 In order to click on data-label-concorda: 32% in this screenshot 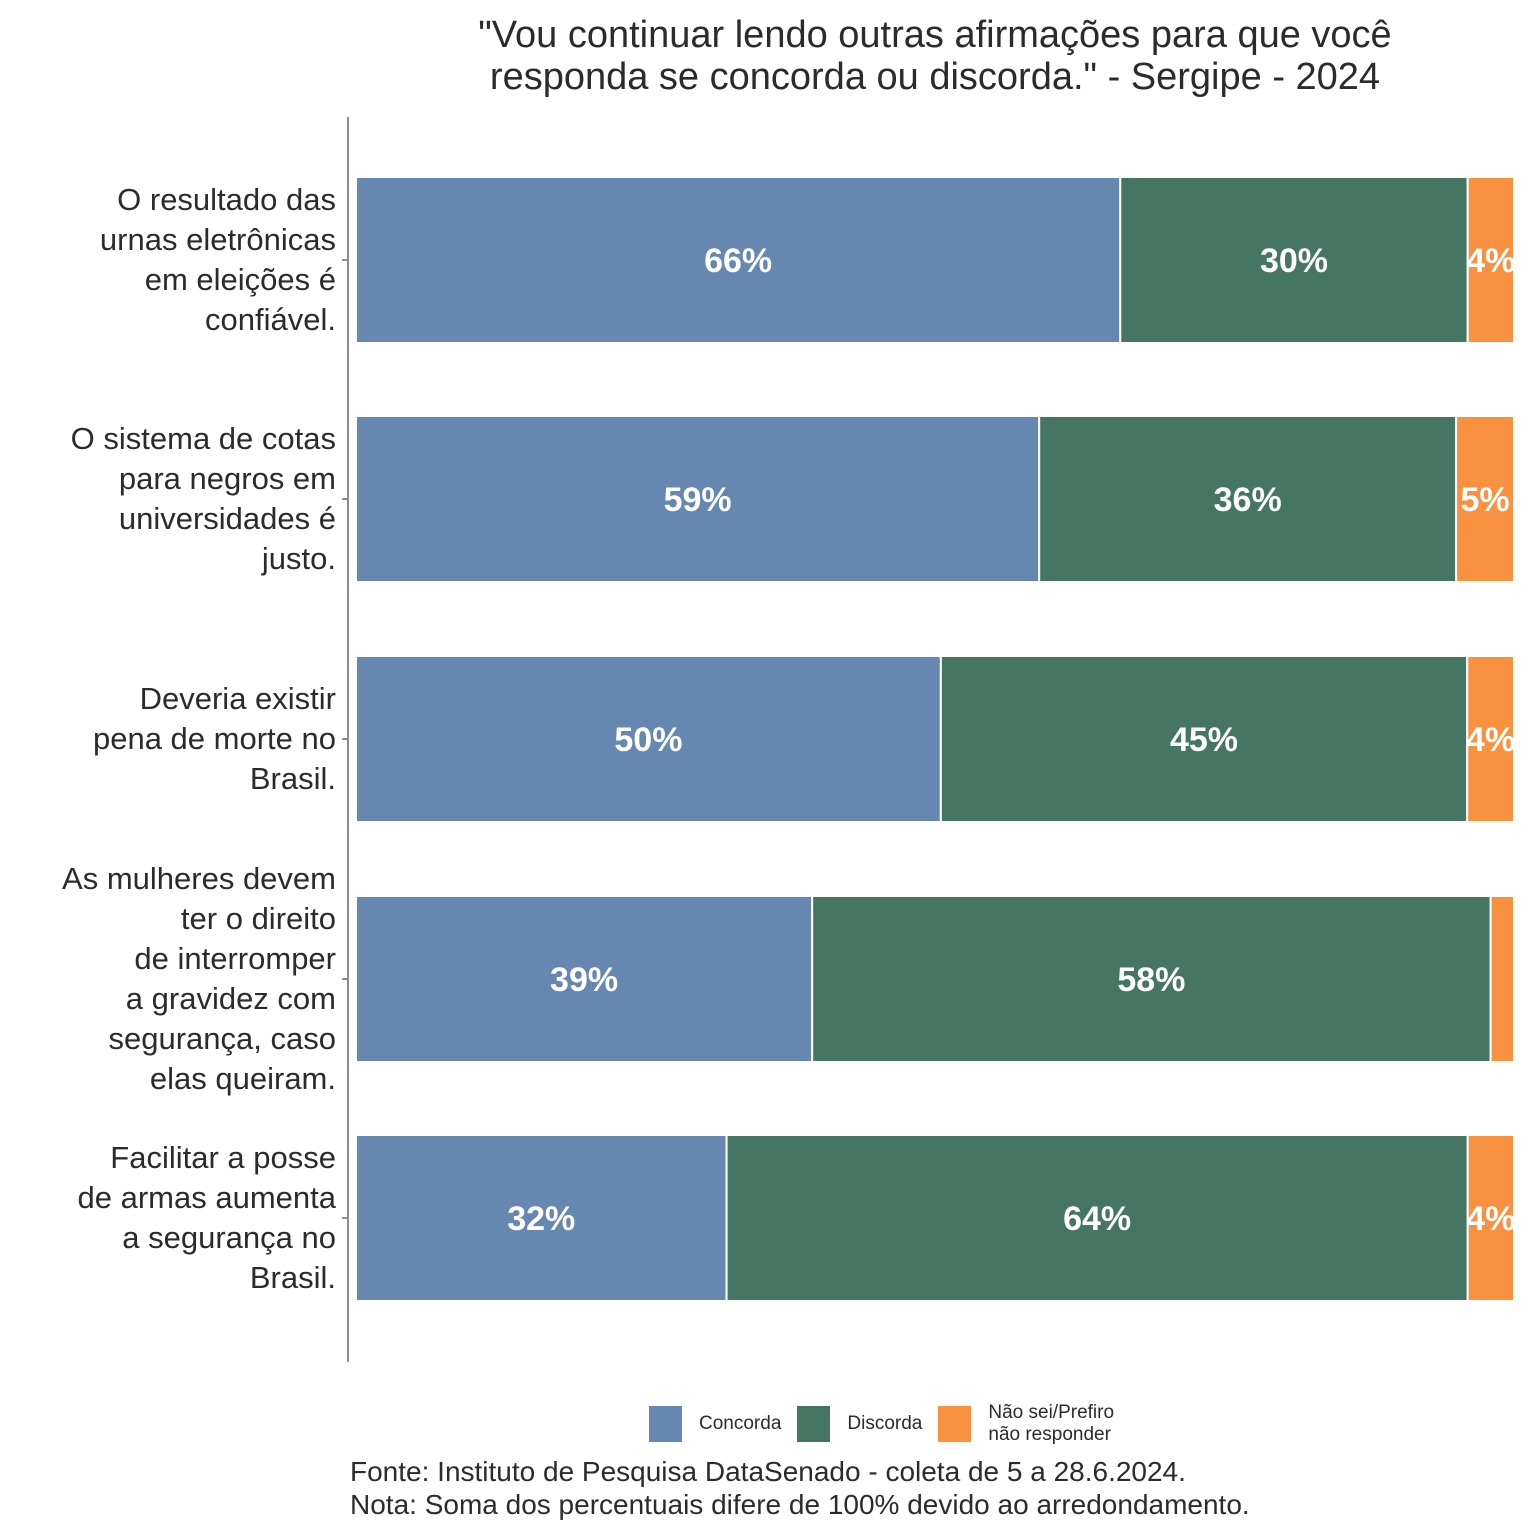, I will do `click(541, 1219)`.